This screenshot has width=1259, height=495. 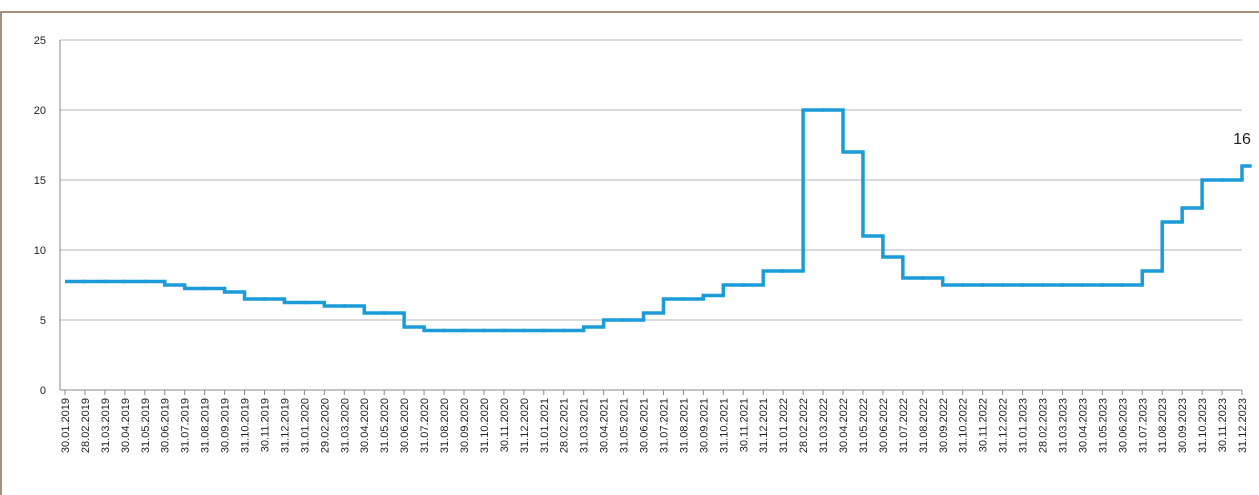 What do you see at coordinates (904, 425) in the screenshot?
I see `x-tick-label: 31.07.2022` at bounding box center [904, 425].